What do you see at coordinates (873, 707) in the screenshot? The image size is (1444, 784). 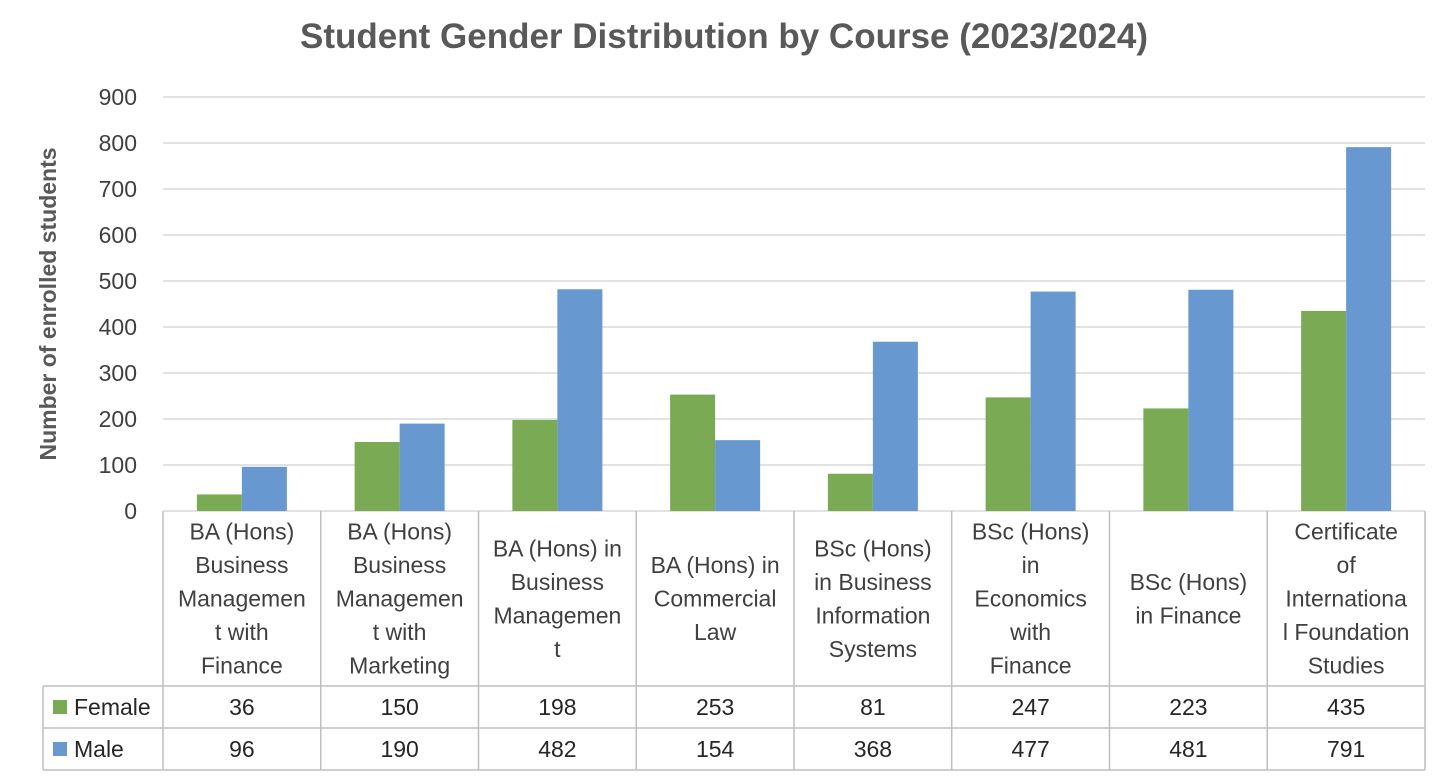 I see `table-value-female: 81` at bounding box center [873, 707].